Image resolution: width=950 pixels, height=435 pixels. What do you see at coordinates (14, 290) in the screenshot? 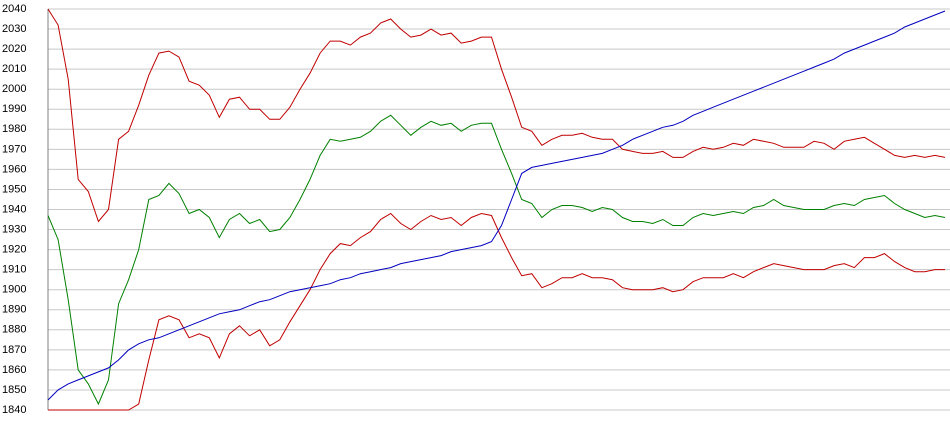
I see `y-tick-label: 1900` at bounding box center [14, 290].